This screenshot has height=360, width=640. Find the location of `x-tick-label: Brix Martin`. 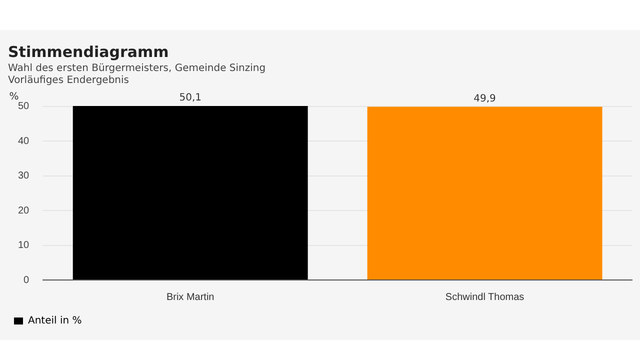

x-tick-label: Brix Martin is located at coordinates (190, 297).